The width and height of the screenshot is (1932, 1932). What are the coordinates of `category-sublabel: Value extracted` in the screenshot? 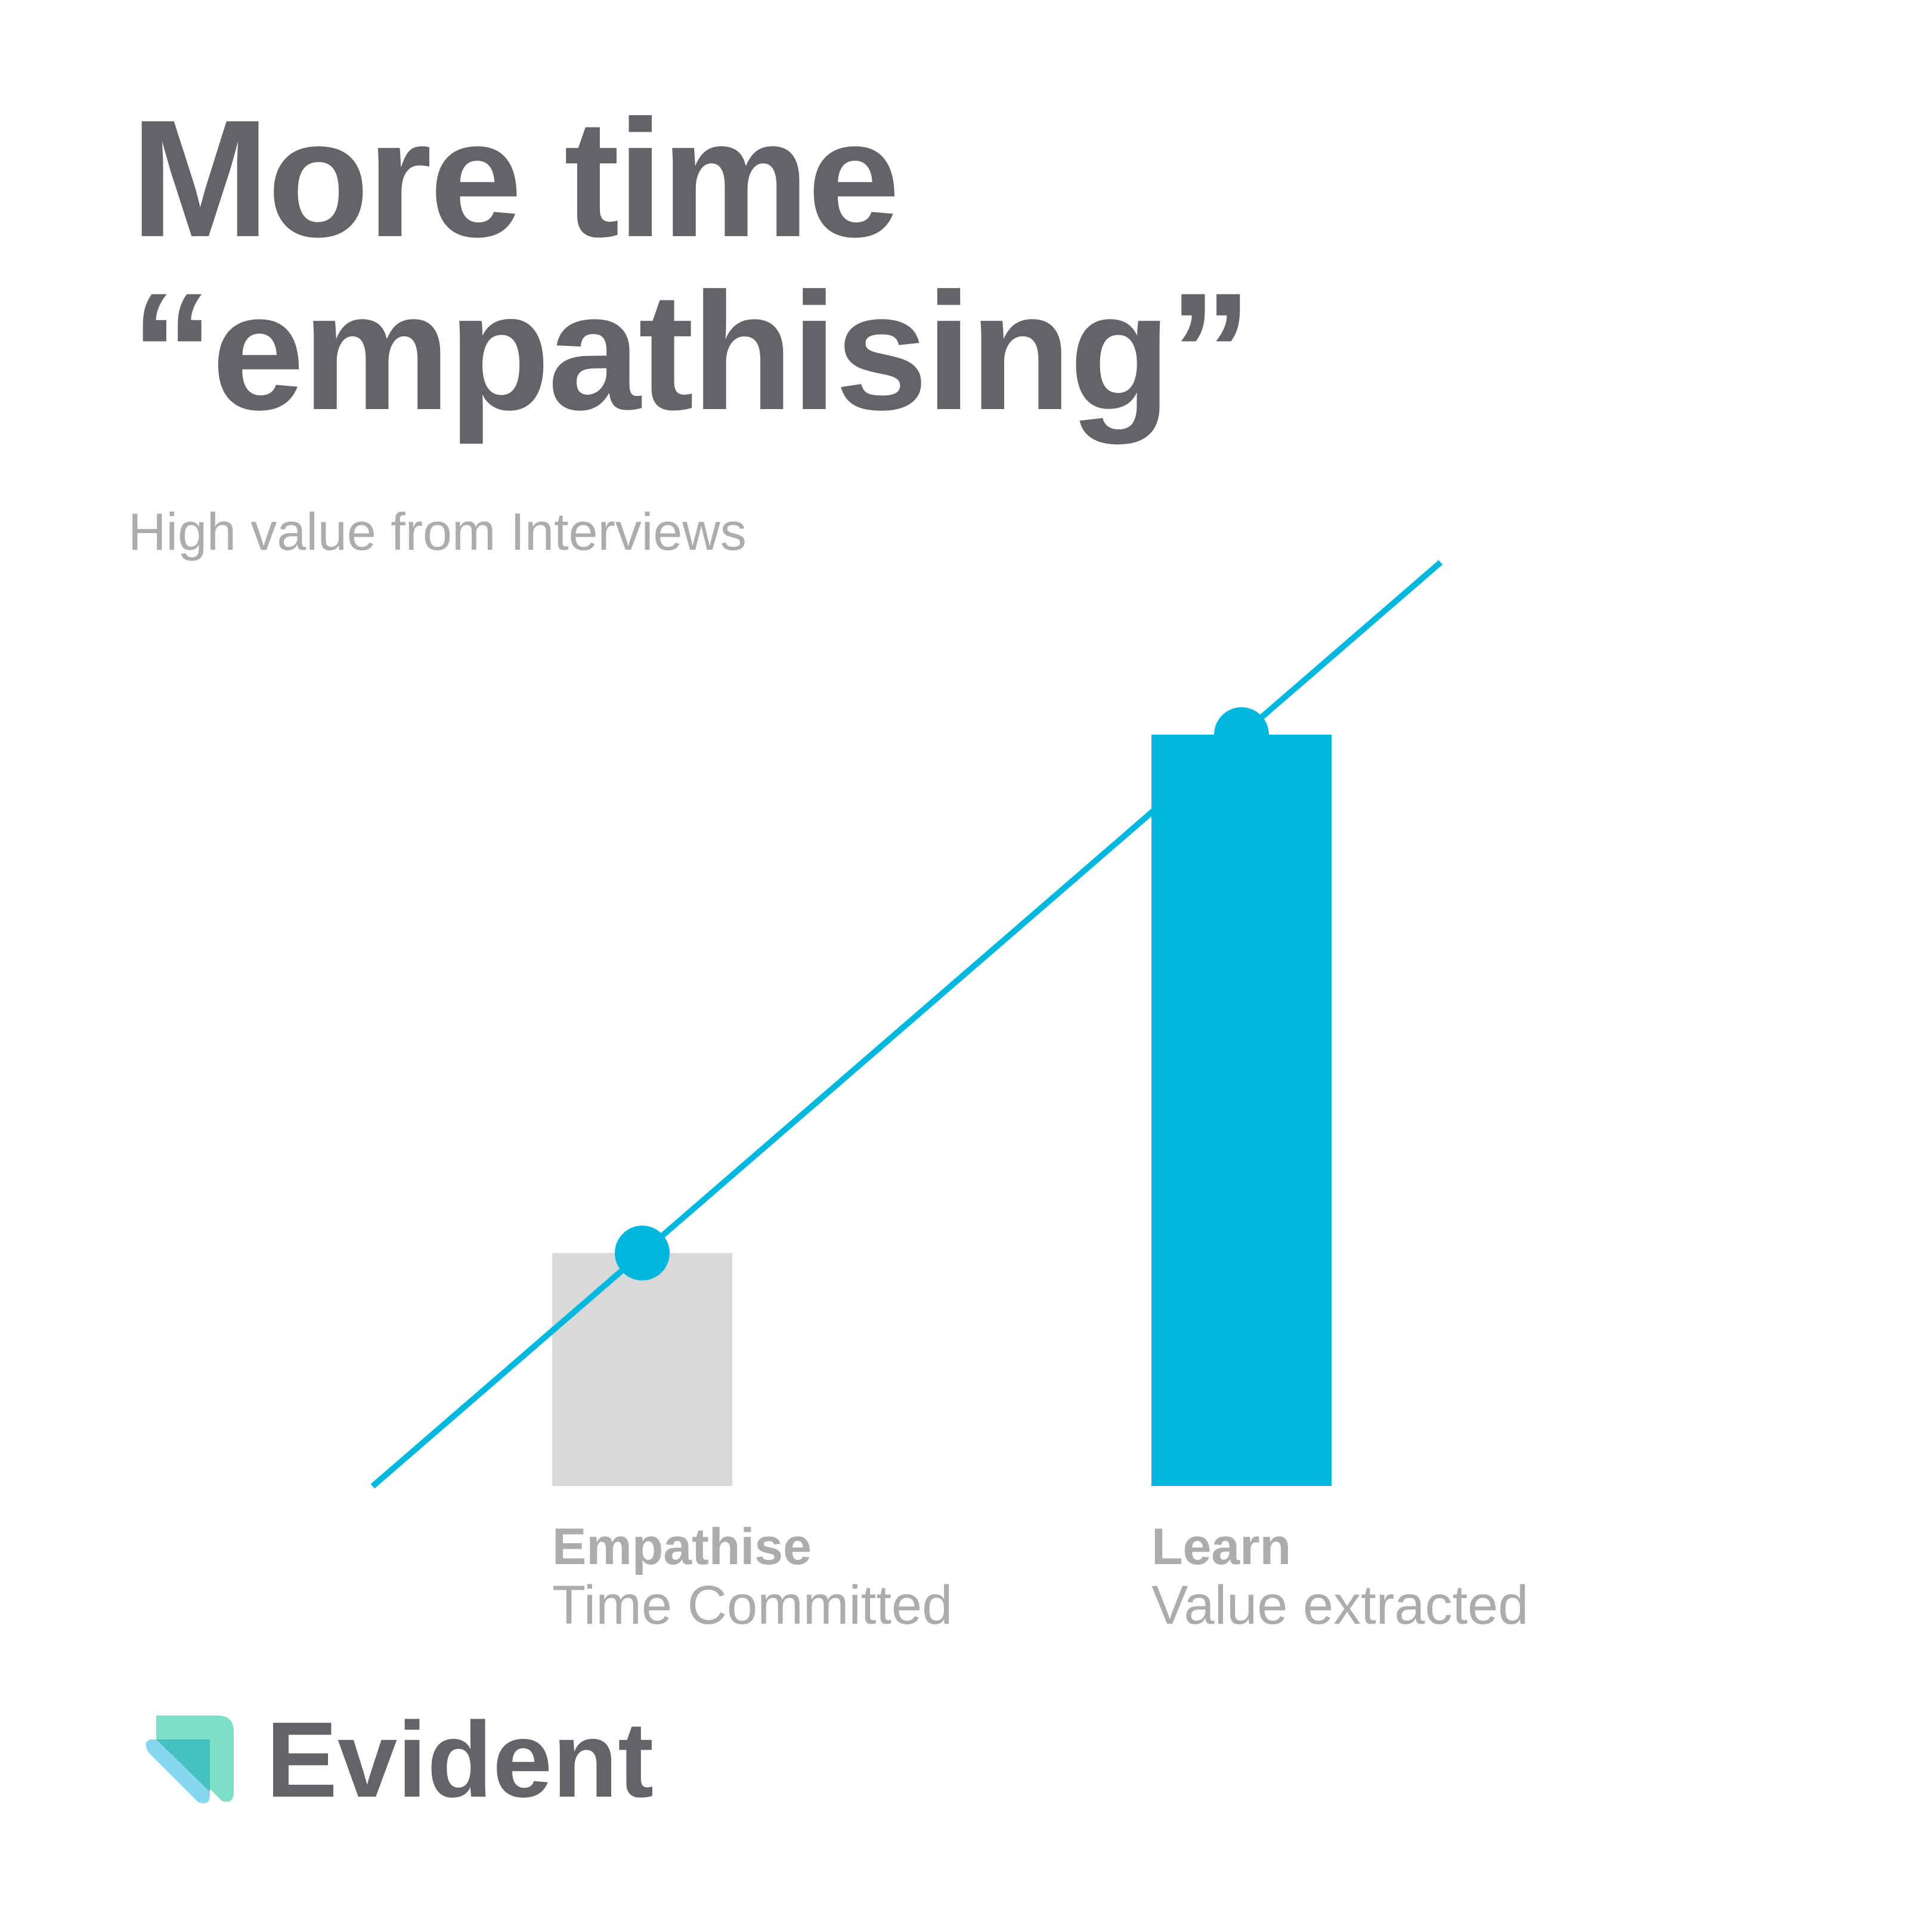 It's located at (1339, 1605).